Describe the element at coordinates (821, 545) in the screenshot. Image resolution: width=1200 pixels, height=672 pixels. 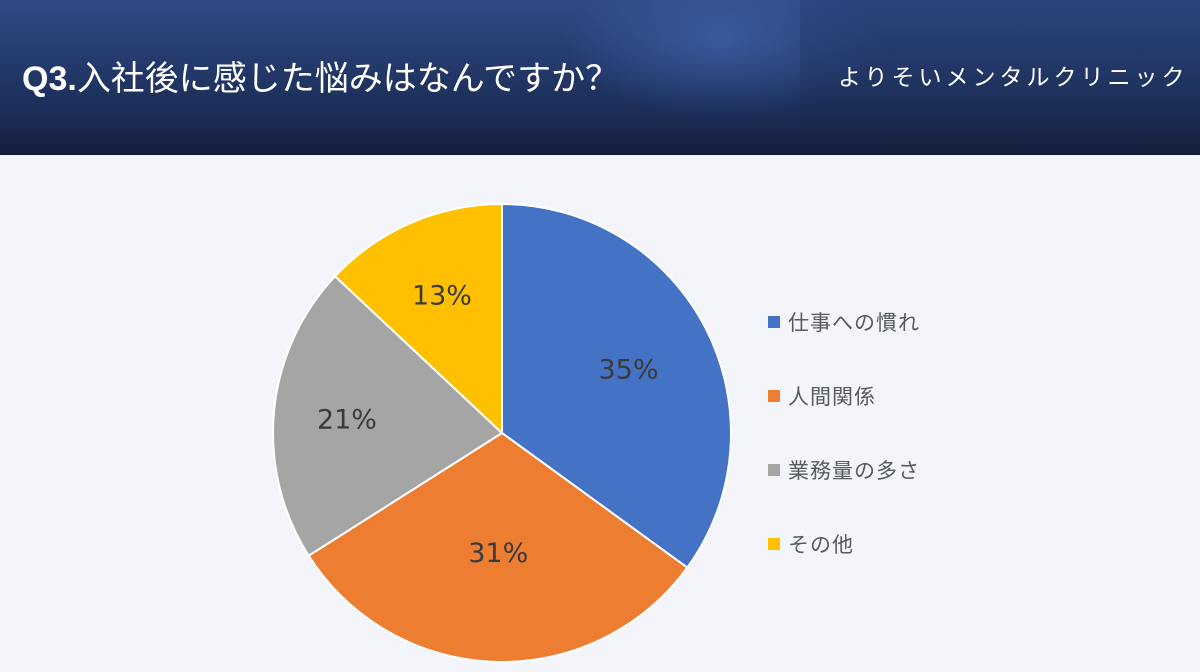
I see `legend-label: その他` at that location.